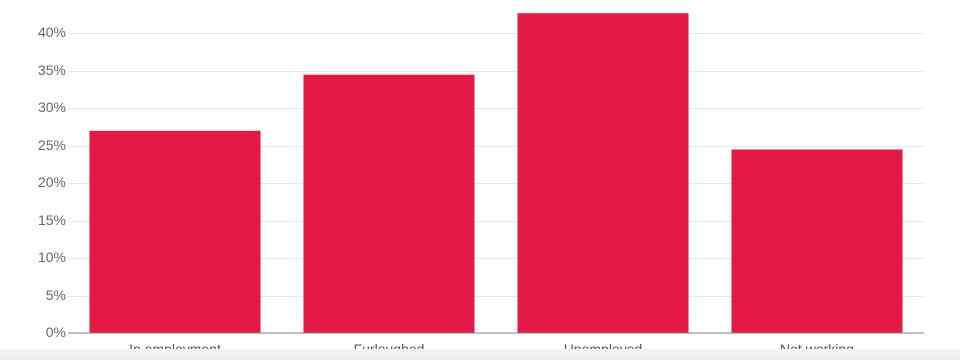 The width and height of the screenshot is (960, 360). What do you see at coordinates (389, 203) in the screenshot?
I see `bar-furloughed` at bounding box center [389, 203].